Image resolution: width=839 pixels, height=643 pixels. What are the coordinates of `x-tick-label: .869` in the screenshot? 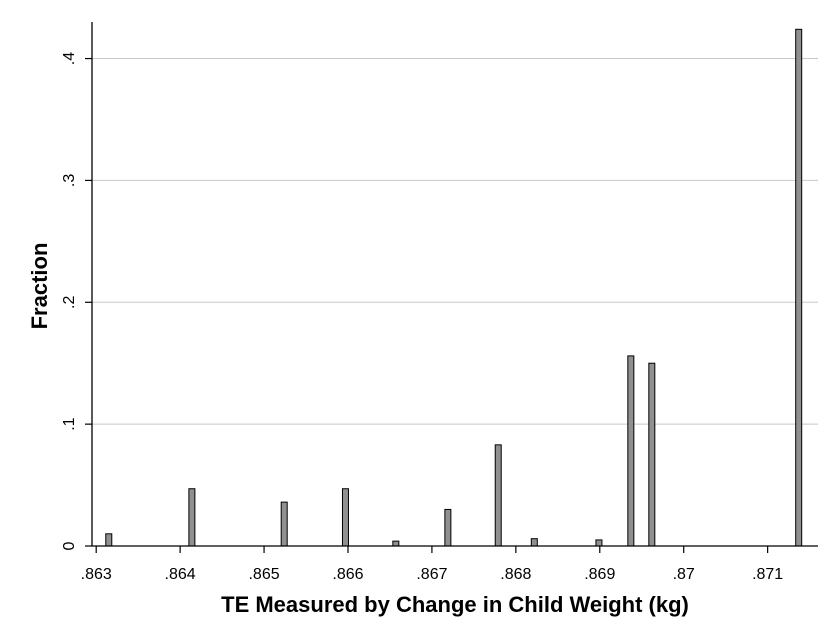 It's located at (599, 574).